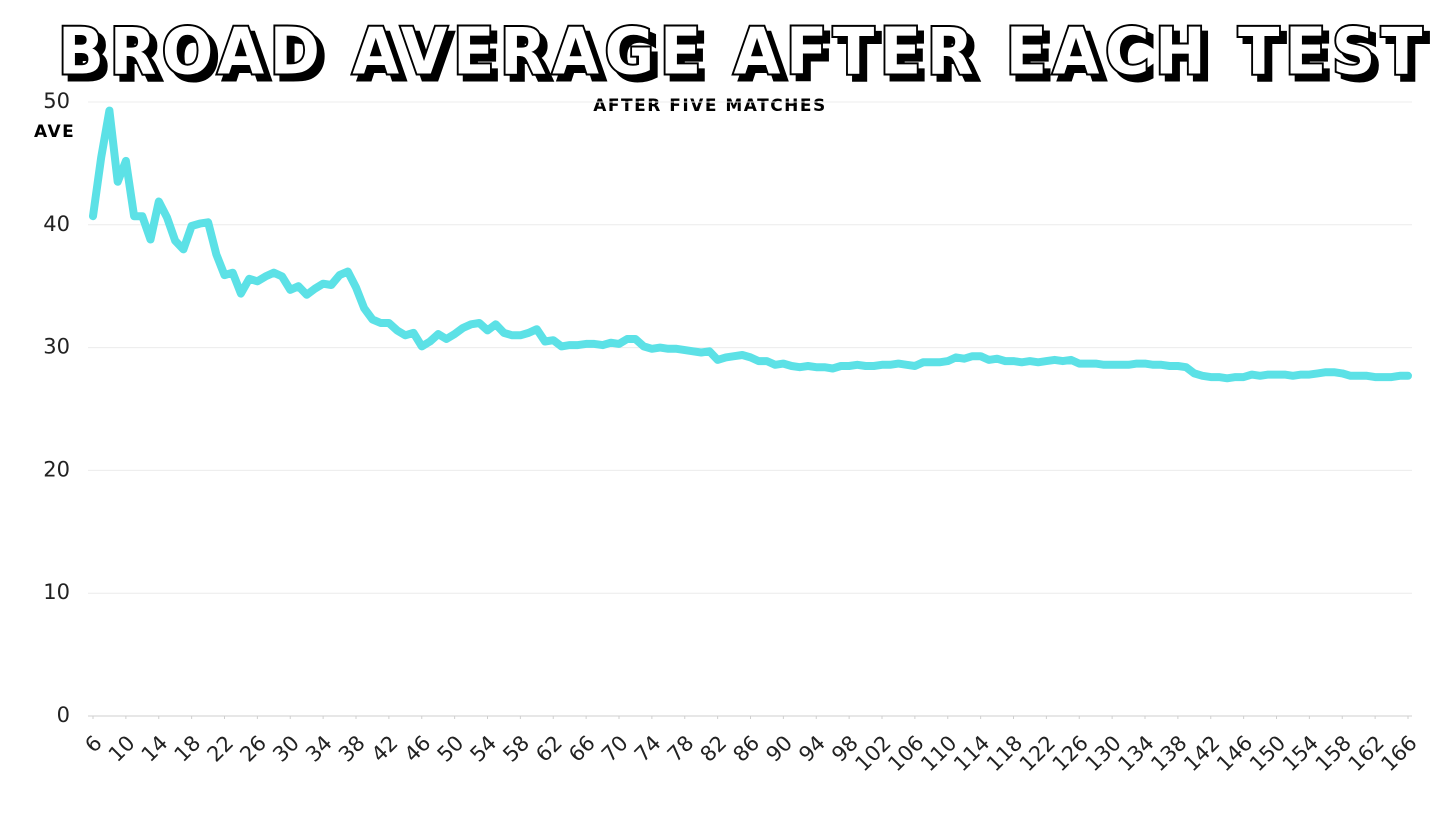 The image size is (1456, 819). What do you see at coordinates (56, 592) in the screenshot?
I see `y-tick-label: 10` at bounding box center [56, 592].